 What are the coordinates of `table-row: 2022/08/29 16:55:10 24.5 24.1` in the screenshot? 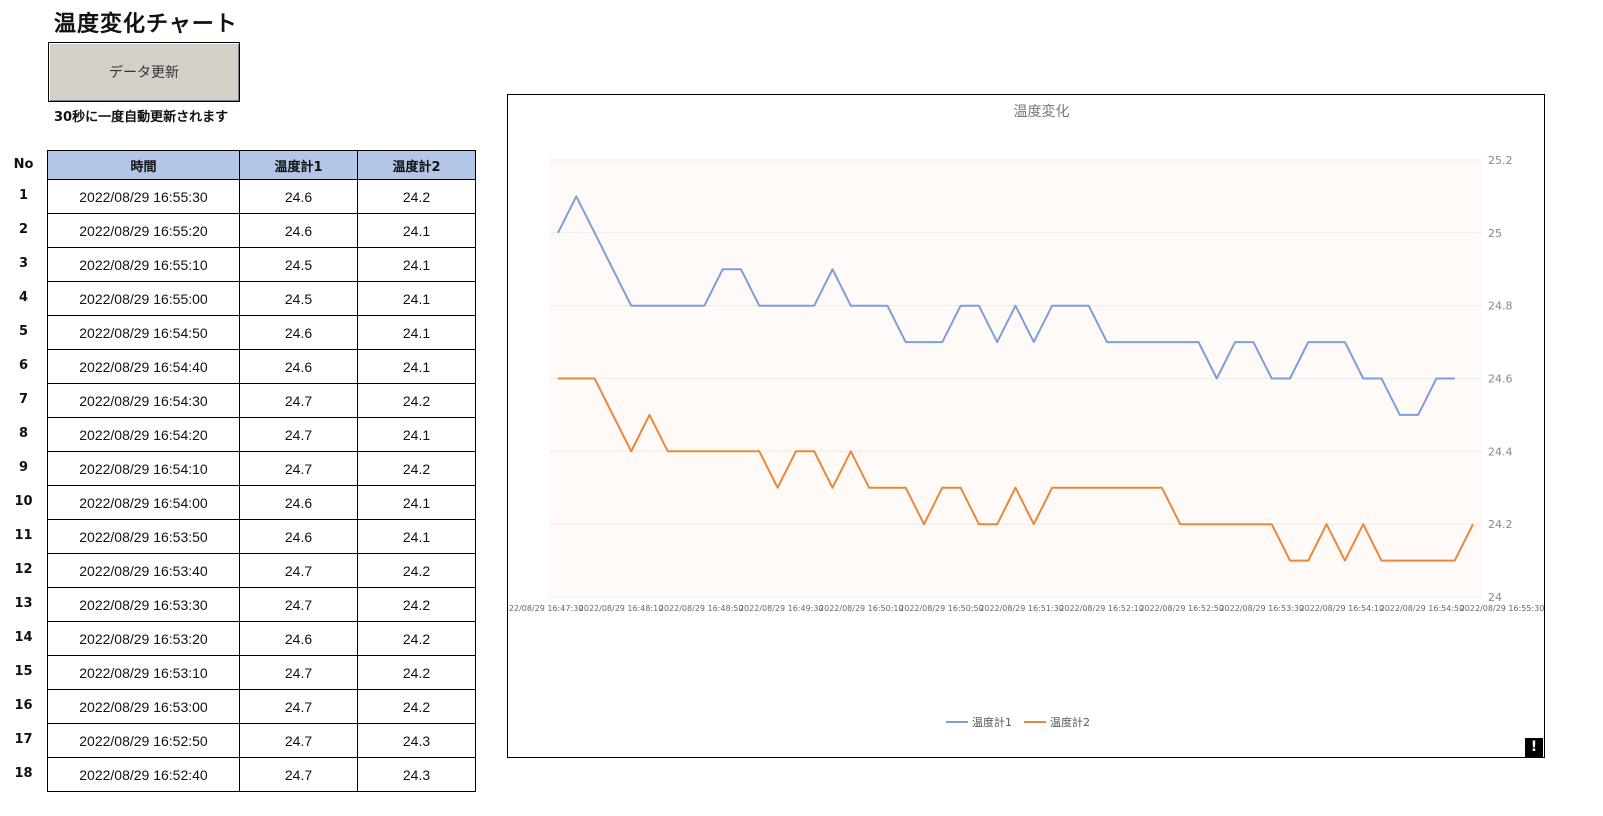 It's located at (261, 264).